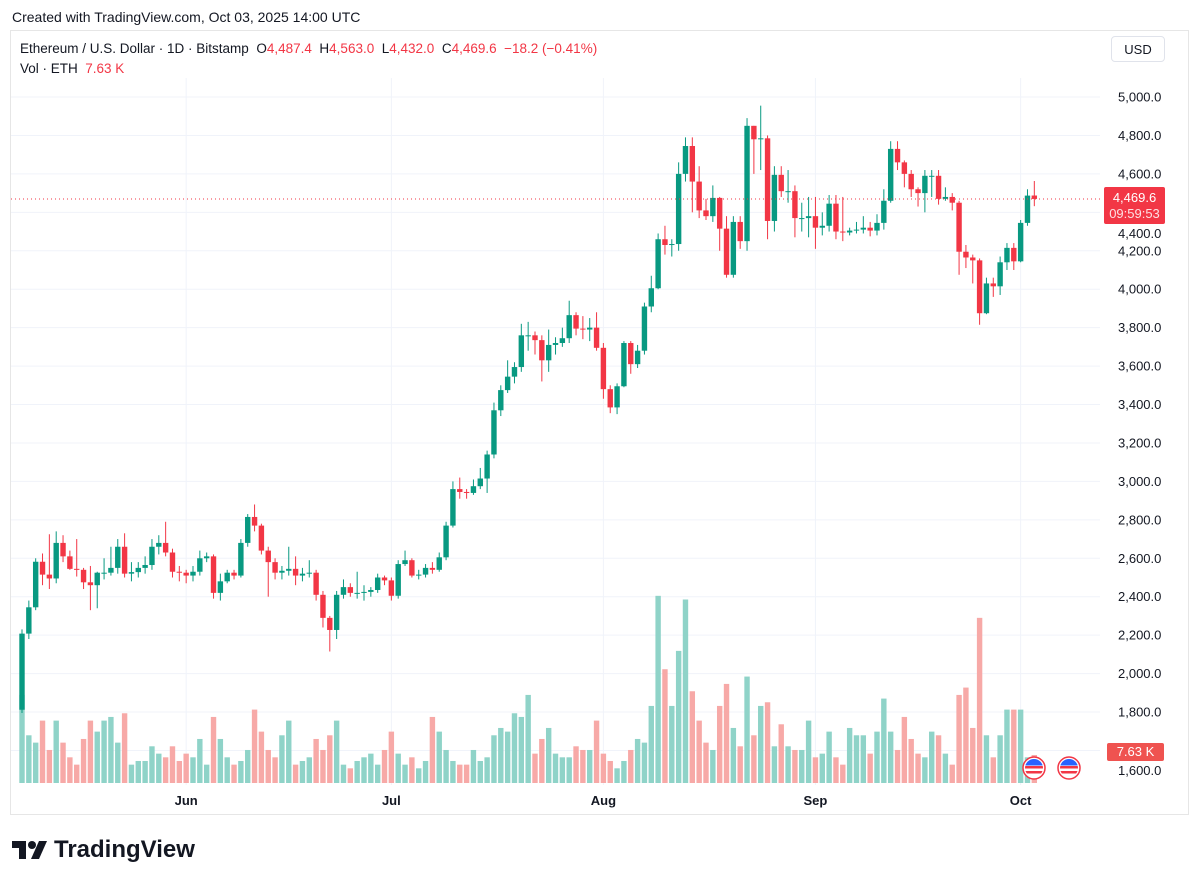 Image resolution: width=1200 pixels, height=884 pixels. I want to click on price-tick-label: 3,600.0, so click(1139, 366).